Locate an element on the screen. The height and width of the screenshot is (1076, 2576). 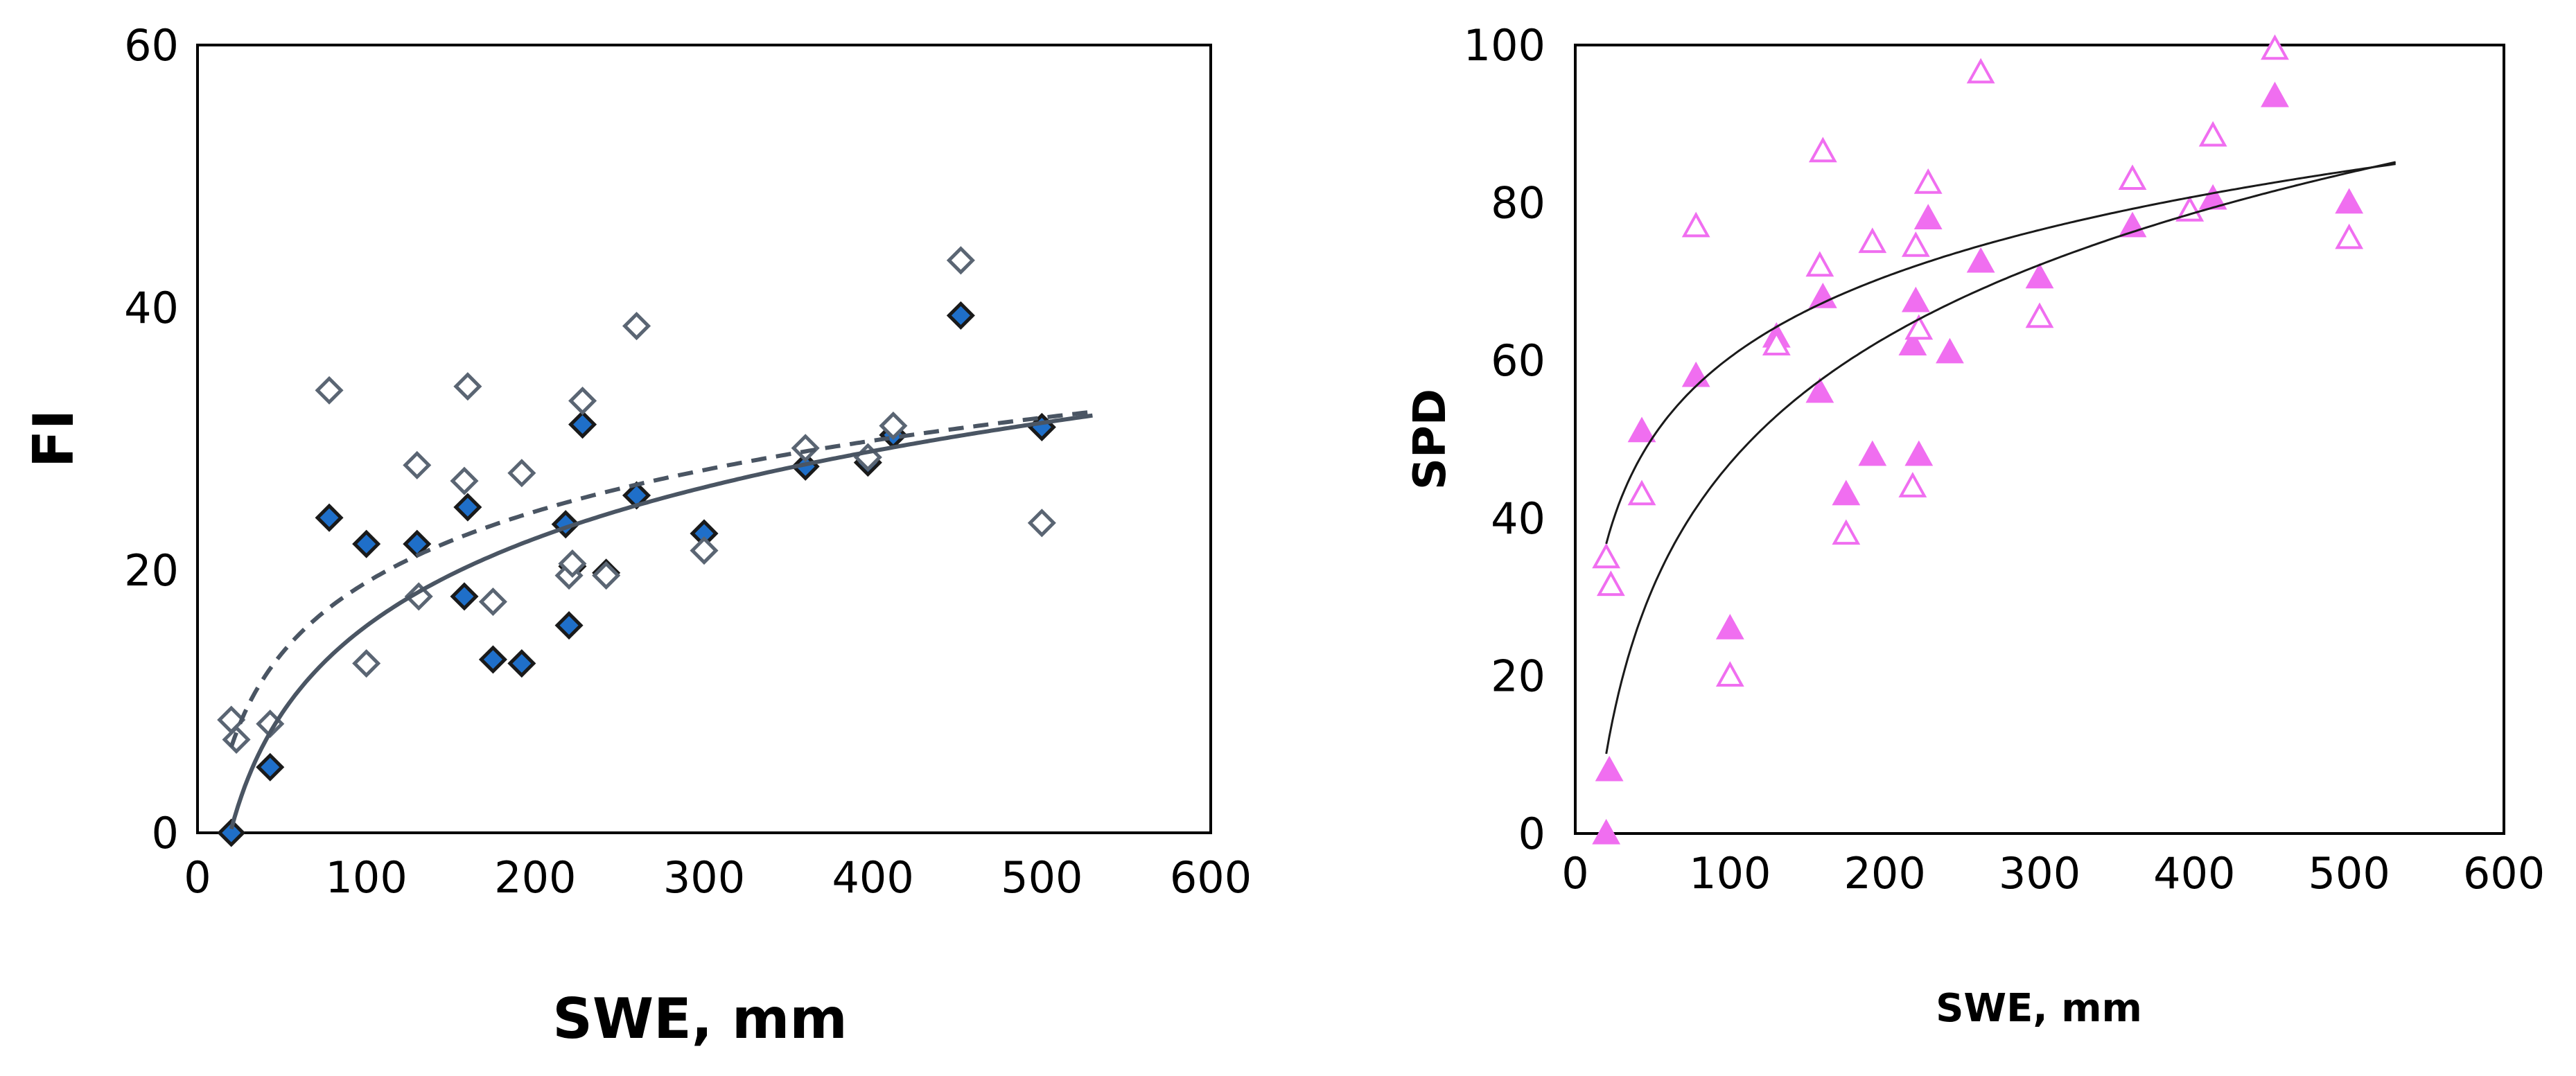
y-tick-label: 20 is located at coordinates (1518, 676).